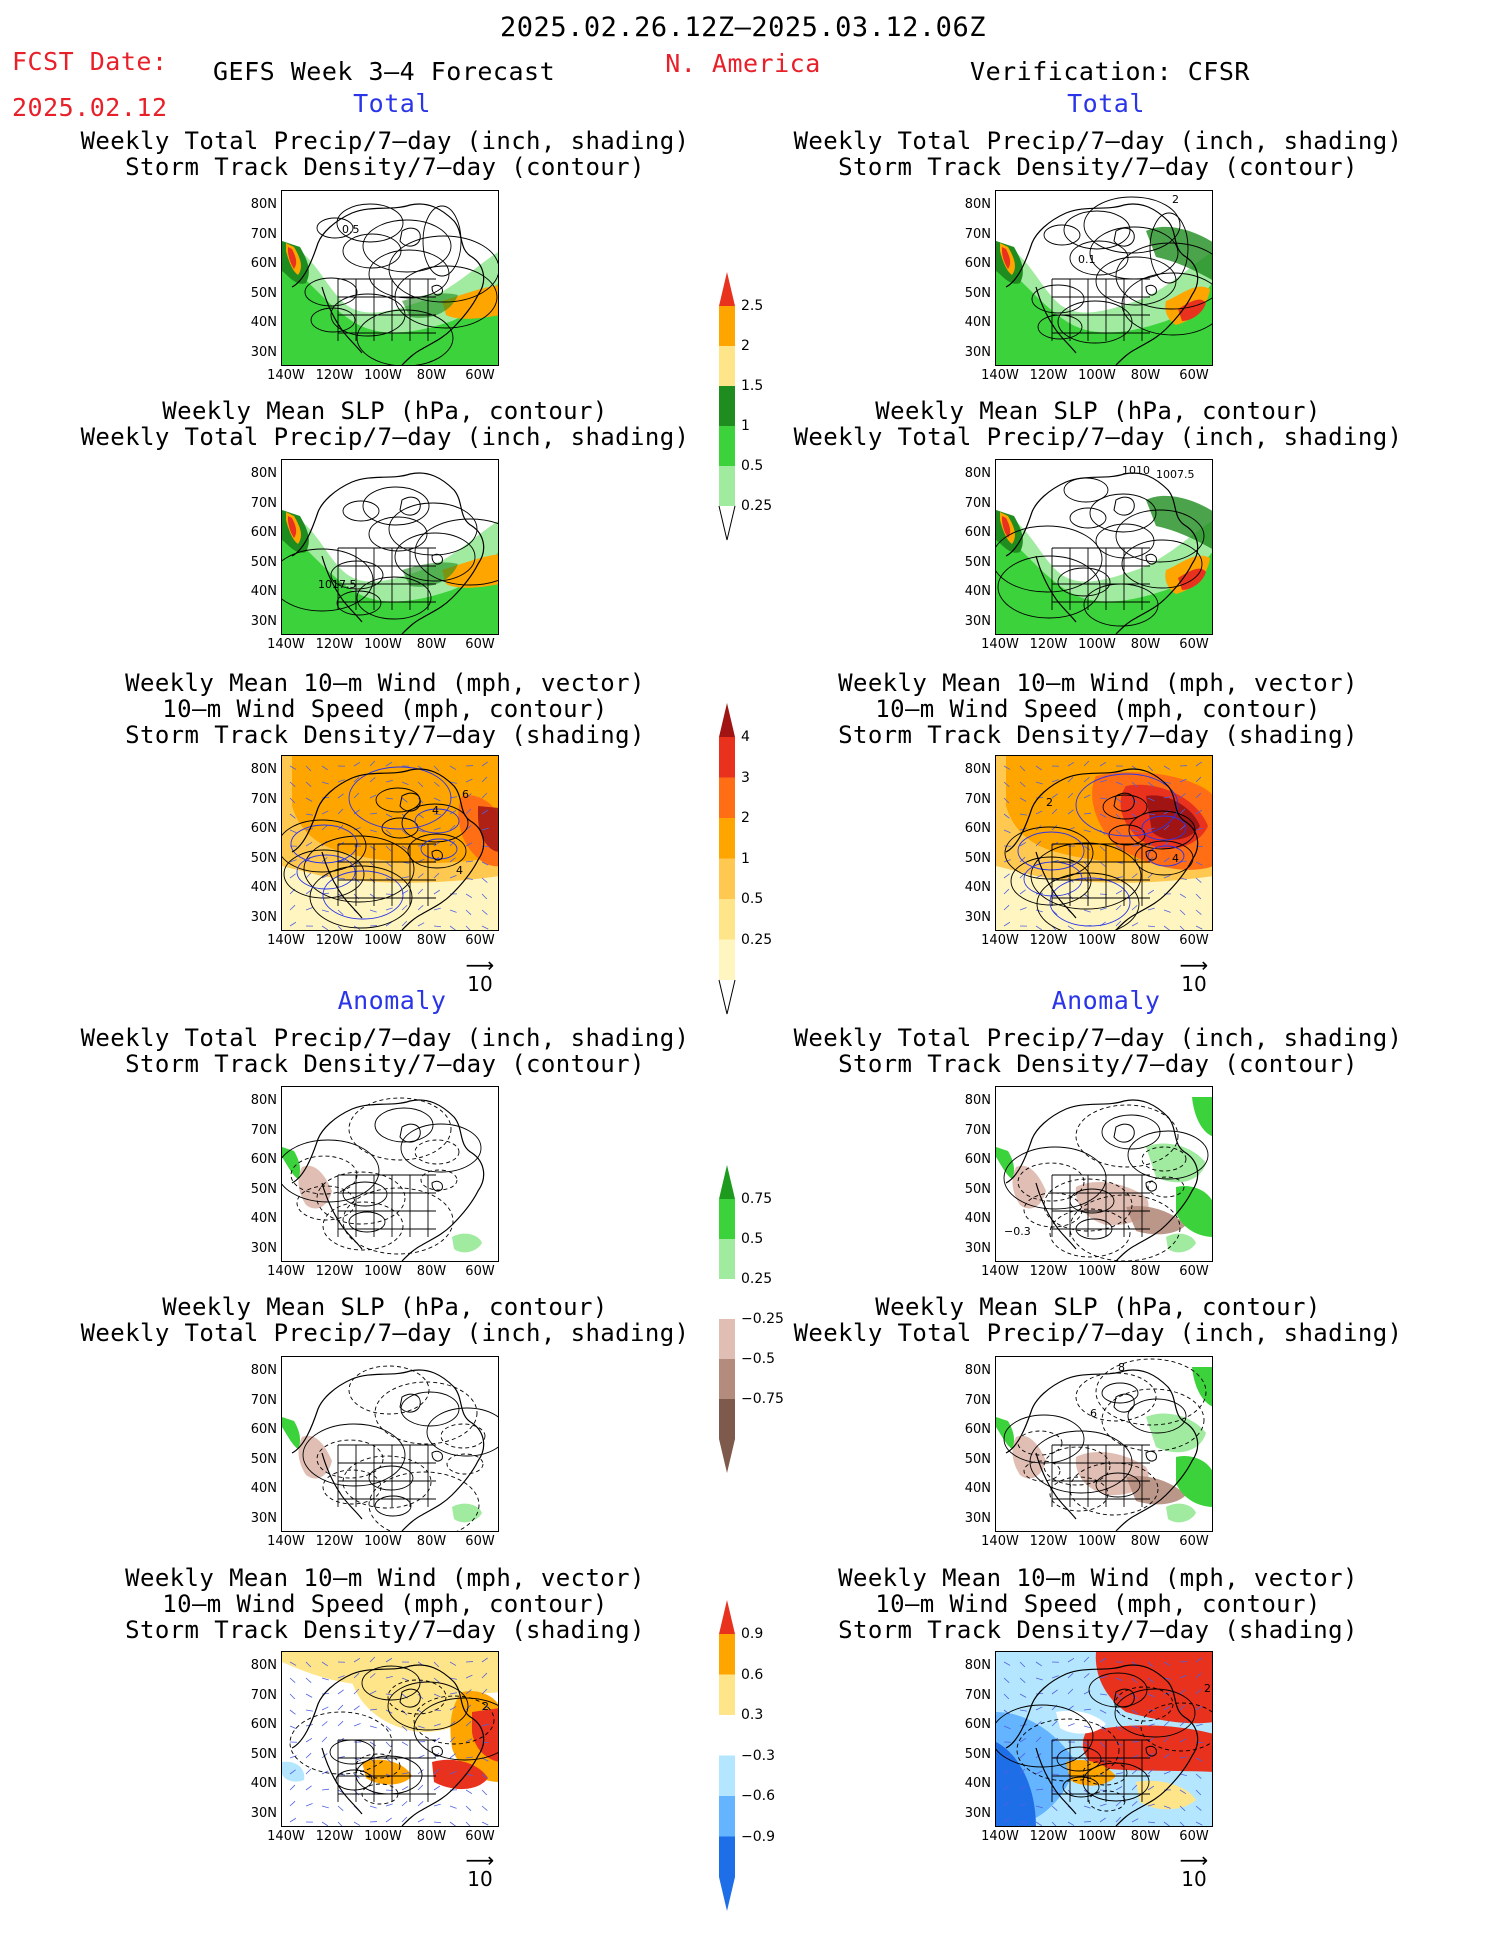  Describe the element at coordinates (1193, 1879) in the screenshot. I see `vector-ref-label: 10` at that location.